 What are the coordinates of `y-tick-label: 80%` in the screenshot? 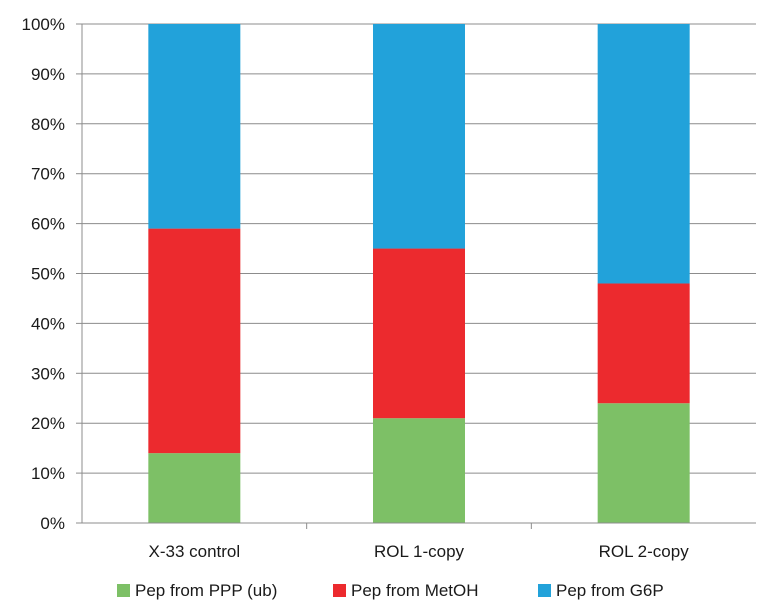 It's located at (48, 124).